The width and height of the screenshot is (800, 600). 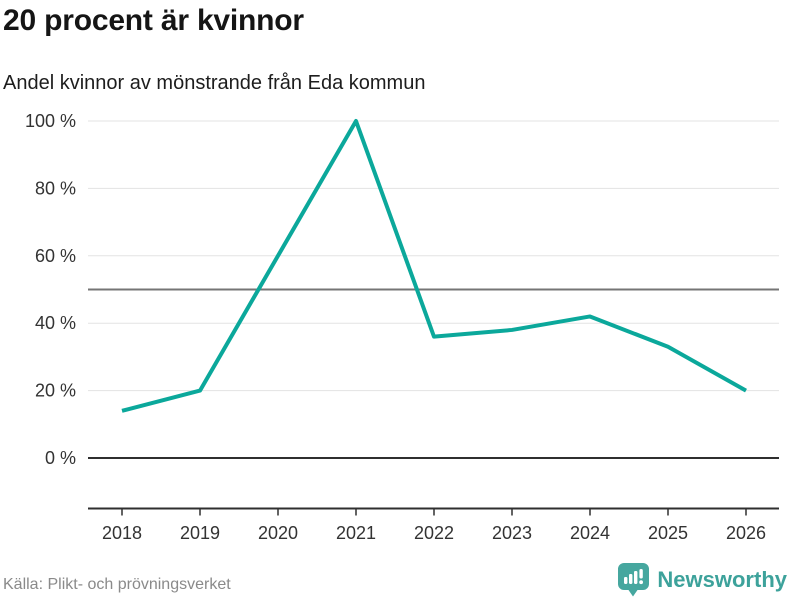 What do you see at coordinates (634, 580) in the screenshot?
I see `newsworthy-chart-bubble-icon` at bounding box center [634, 580].